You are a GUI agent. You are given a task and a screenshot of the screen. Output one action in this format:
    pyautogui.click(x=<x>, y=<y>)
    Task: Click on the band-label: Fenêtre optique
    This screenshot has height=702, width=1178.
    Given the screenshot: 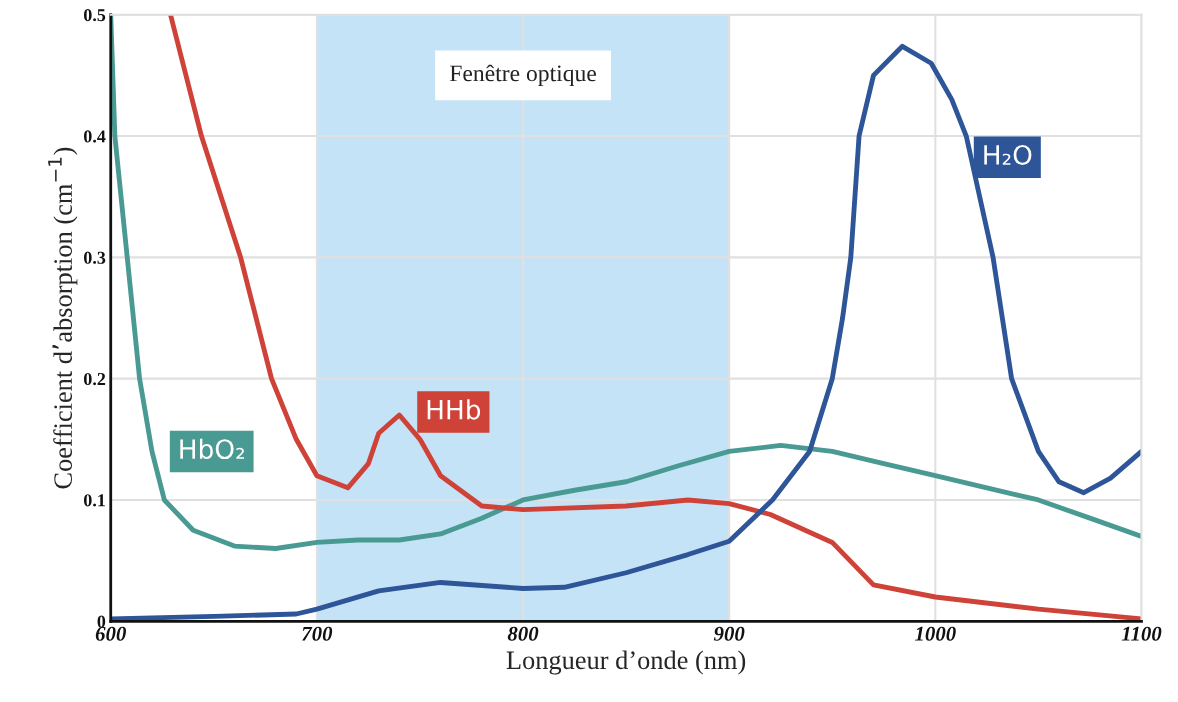 What is the action you would take?
    pyautogui.click(x=522, y=75)
    